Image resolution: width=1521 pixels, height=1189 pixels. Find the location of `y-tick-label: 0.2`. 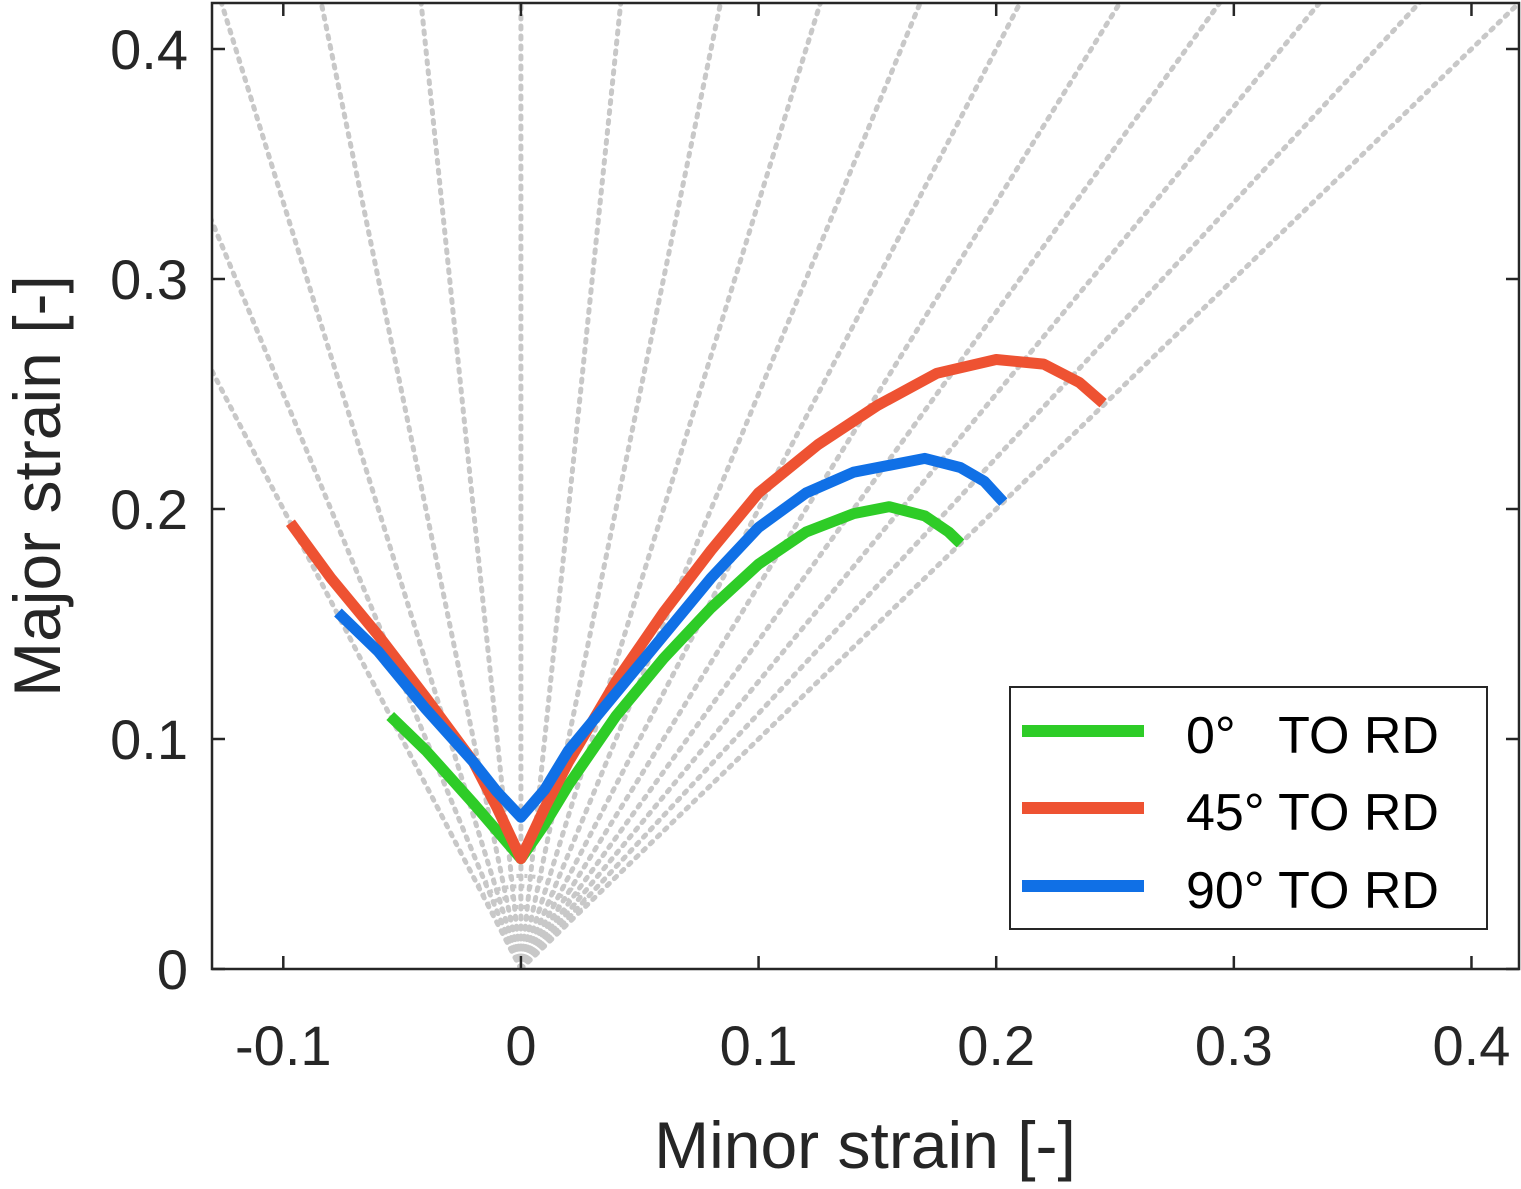

y-tick-label: 0.2 is located at coordinates (149, 509).